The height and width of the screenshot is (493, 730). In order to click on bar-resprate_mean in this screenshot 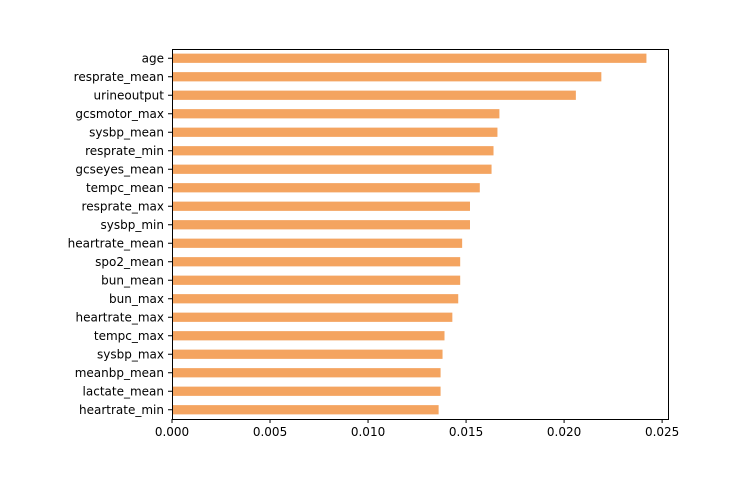, I will do `click(387, 77)`.